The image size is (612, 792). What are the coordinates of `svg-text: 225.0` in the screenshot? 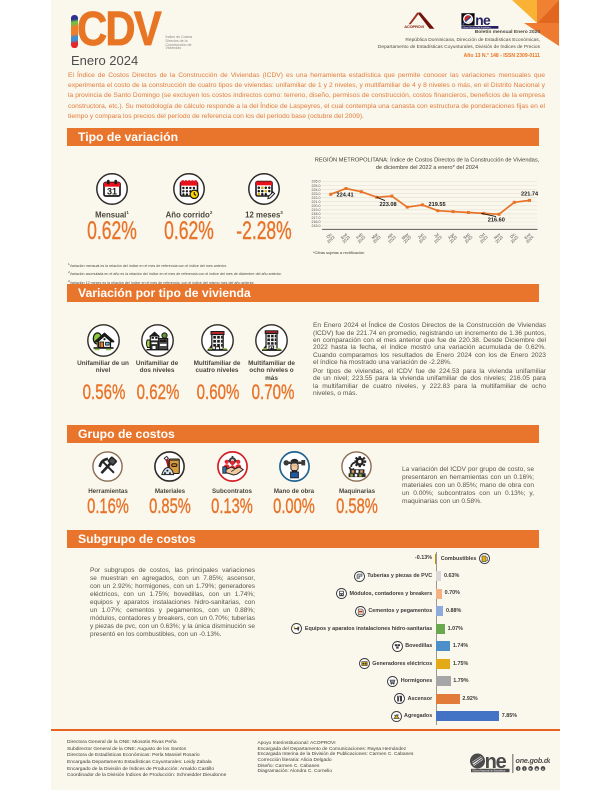 It's located at (316, 186).